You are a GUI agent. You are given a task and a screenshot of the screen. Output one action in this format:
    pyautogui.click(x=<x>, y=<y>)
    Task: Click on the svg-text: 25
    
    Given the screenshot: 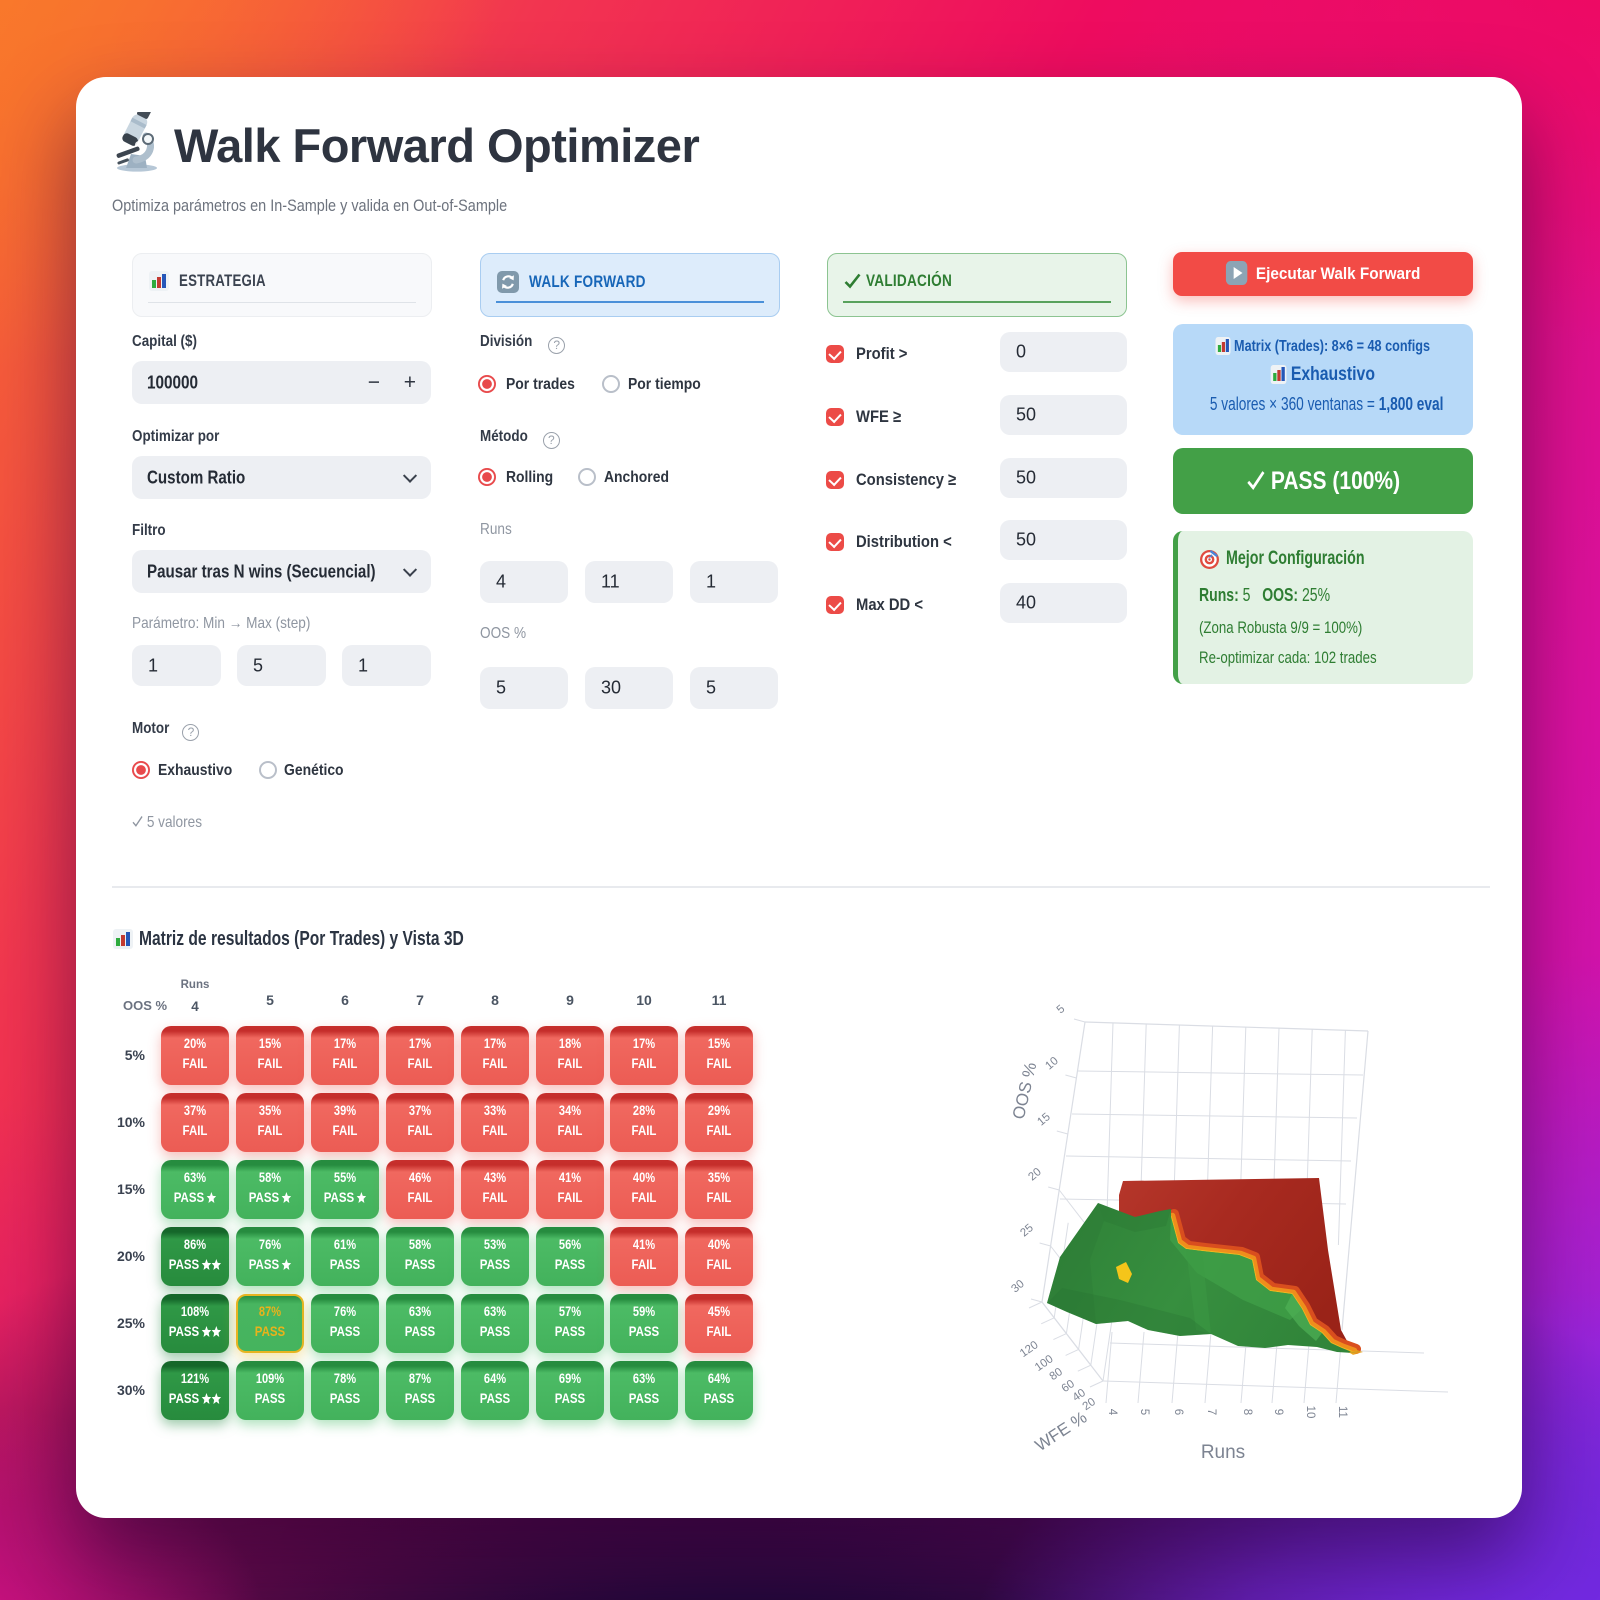 What is the action you would take?
    pyautogui.click(x=1027, y=1230)
    